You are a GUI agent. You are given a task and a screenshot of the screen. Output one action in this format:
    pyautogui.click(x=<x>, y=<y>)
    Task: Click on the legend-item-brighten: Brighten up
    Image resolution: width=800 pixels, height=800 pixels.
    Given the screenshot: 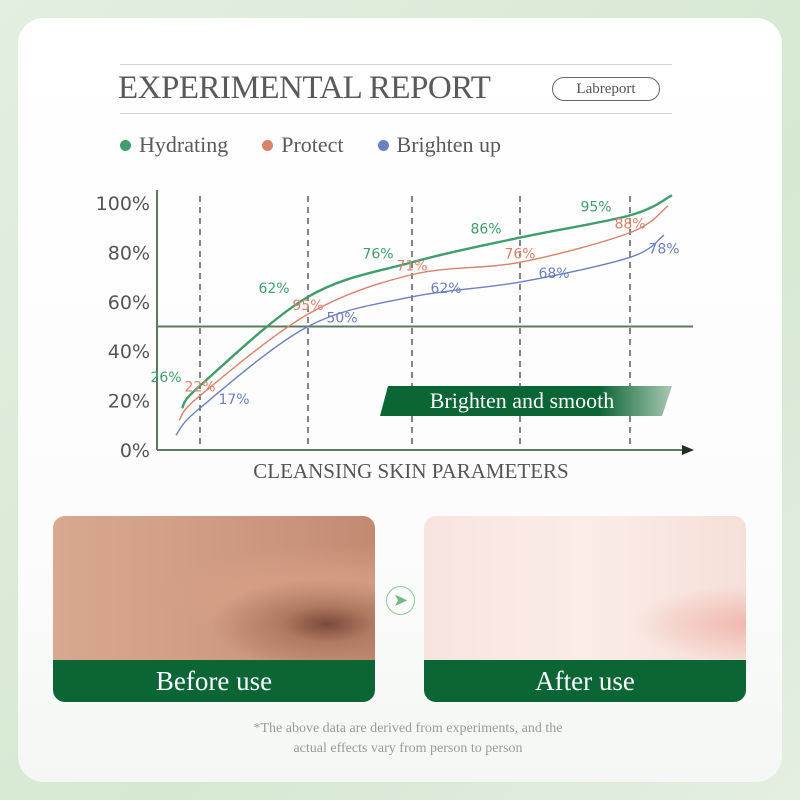 What is the action you would take?
    pyautogui.click(x=439, y=145)
    